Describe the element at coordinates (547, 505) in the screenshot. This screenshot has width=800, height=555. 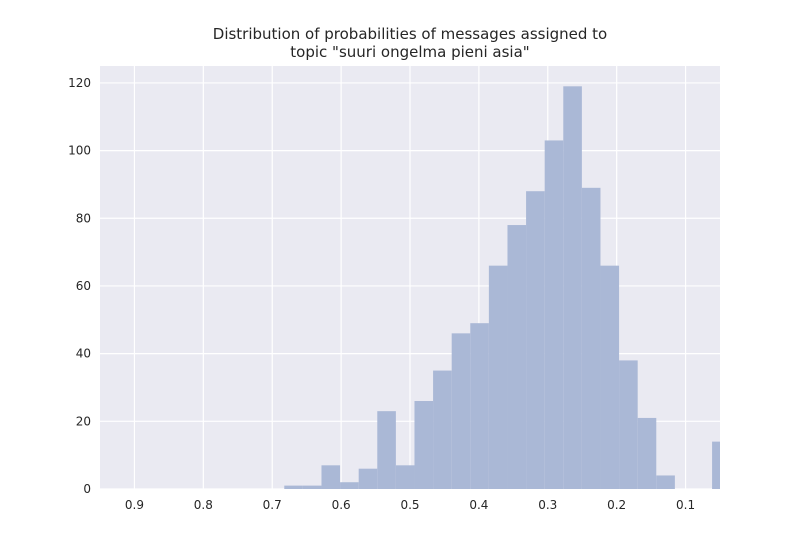
I see `x-tick-label: 0.3` at that location.